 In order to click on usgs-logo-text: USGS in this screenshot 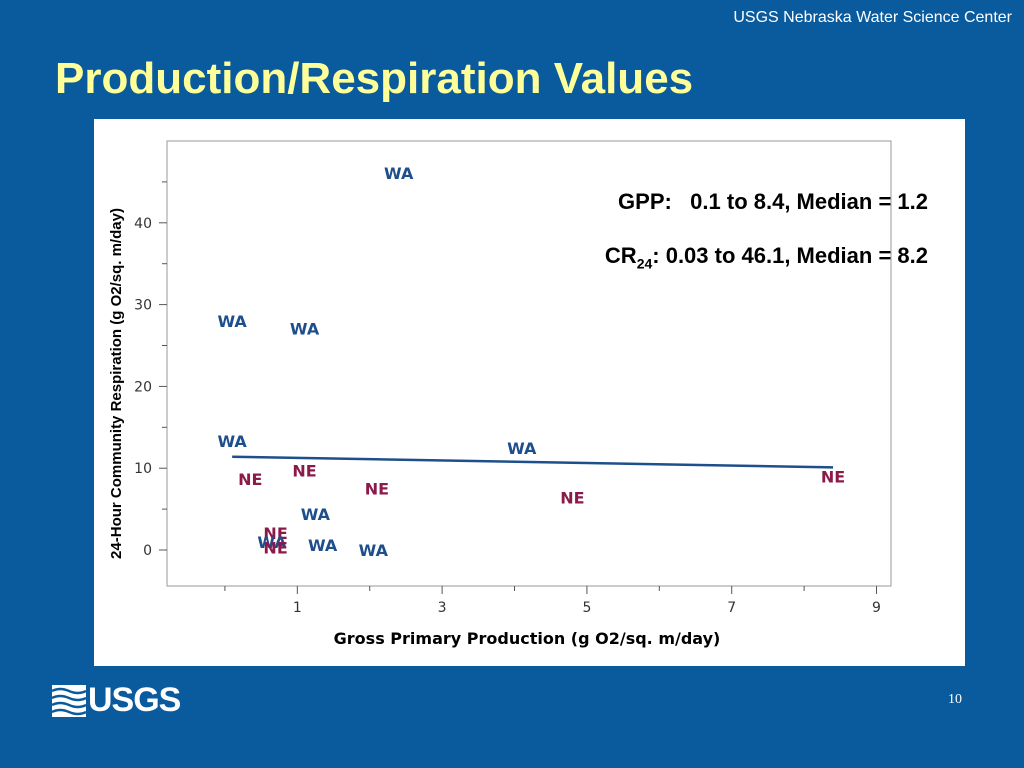, I will do `click(134, 700)`.